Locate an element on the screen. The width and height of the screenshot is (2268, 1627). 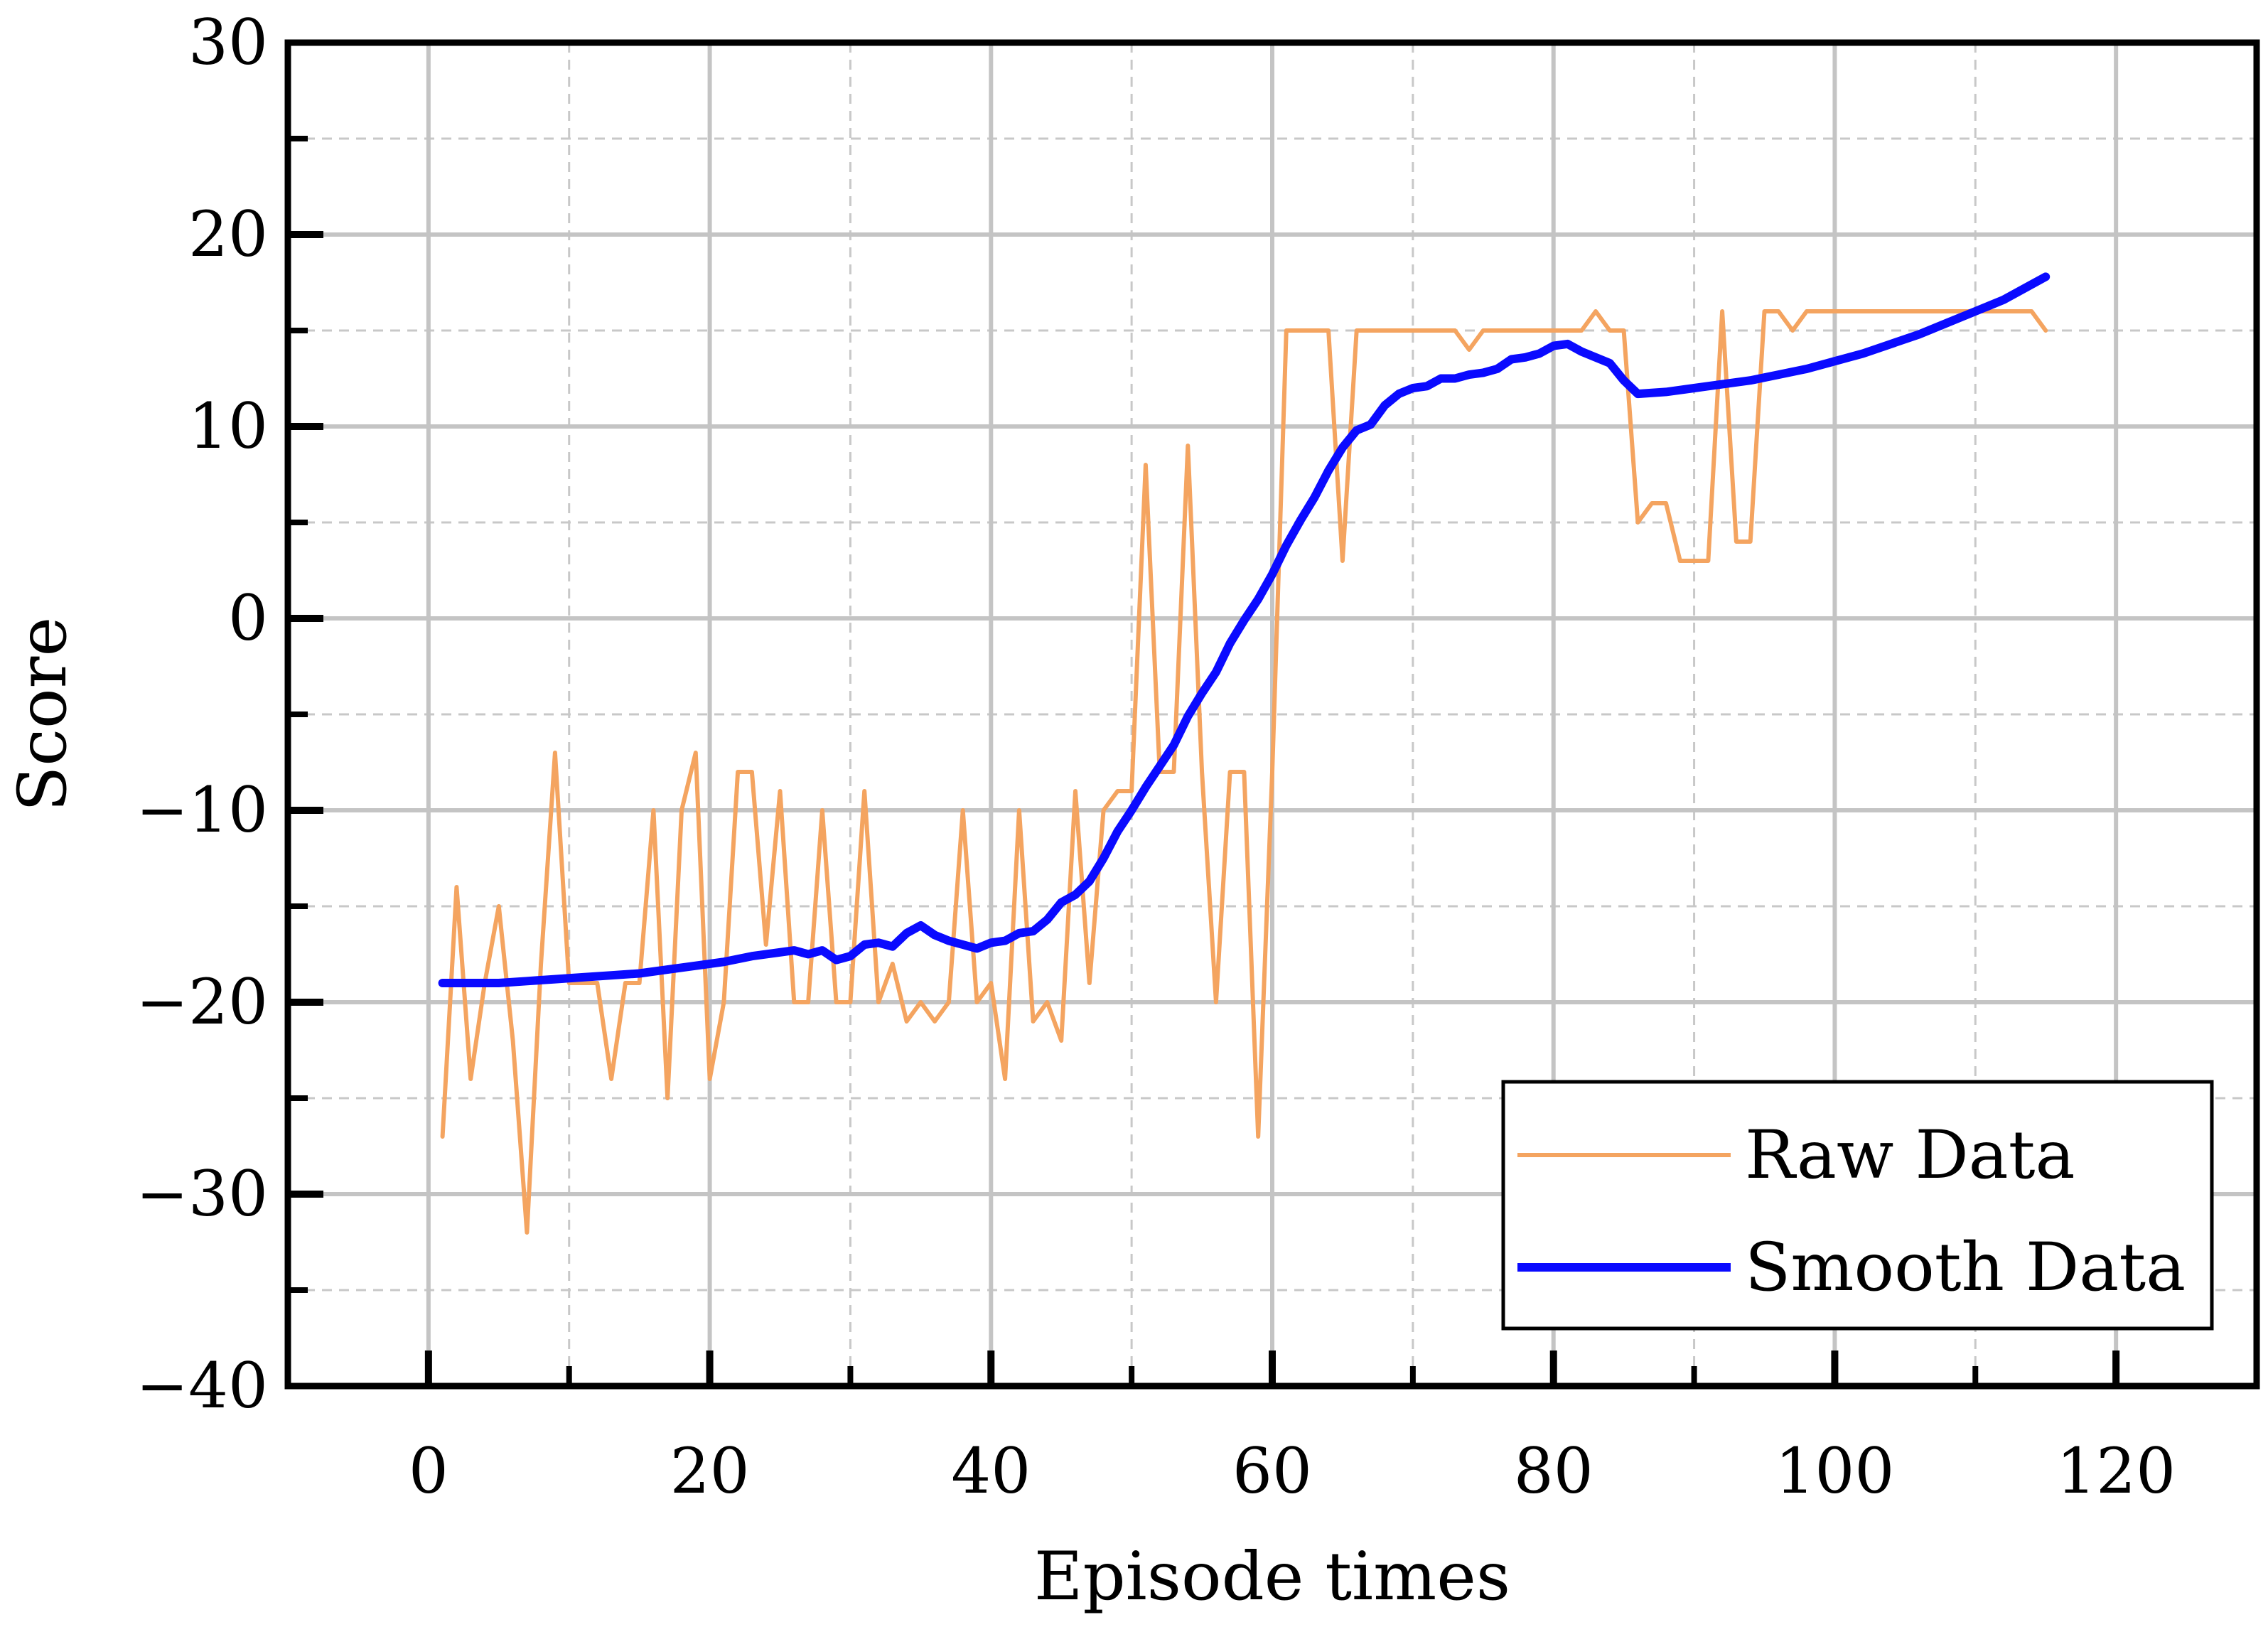
y-tick-label: 0 is located at coordinates (248, 618).